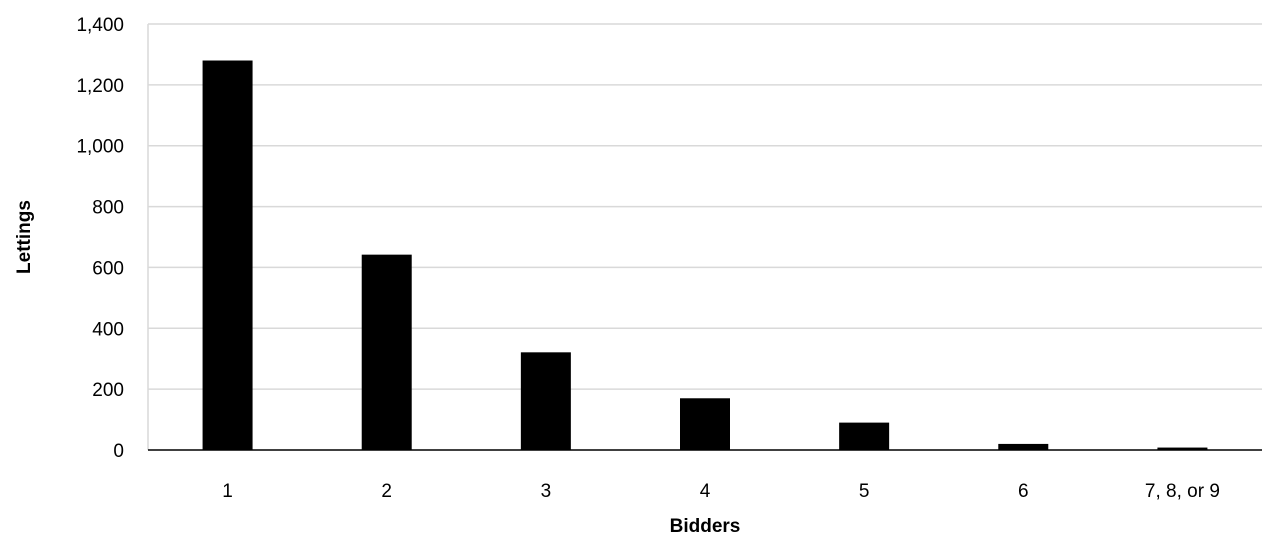 The width and height of the screenshot is (1262, 537). Describe the element at coordinates (386, 491) in the screenshot. I see `x-tick-label: 2` at that location.